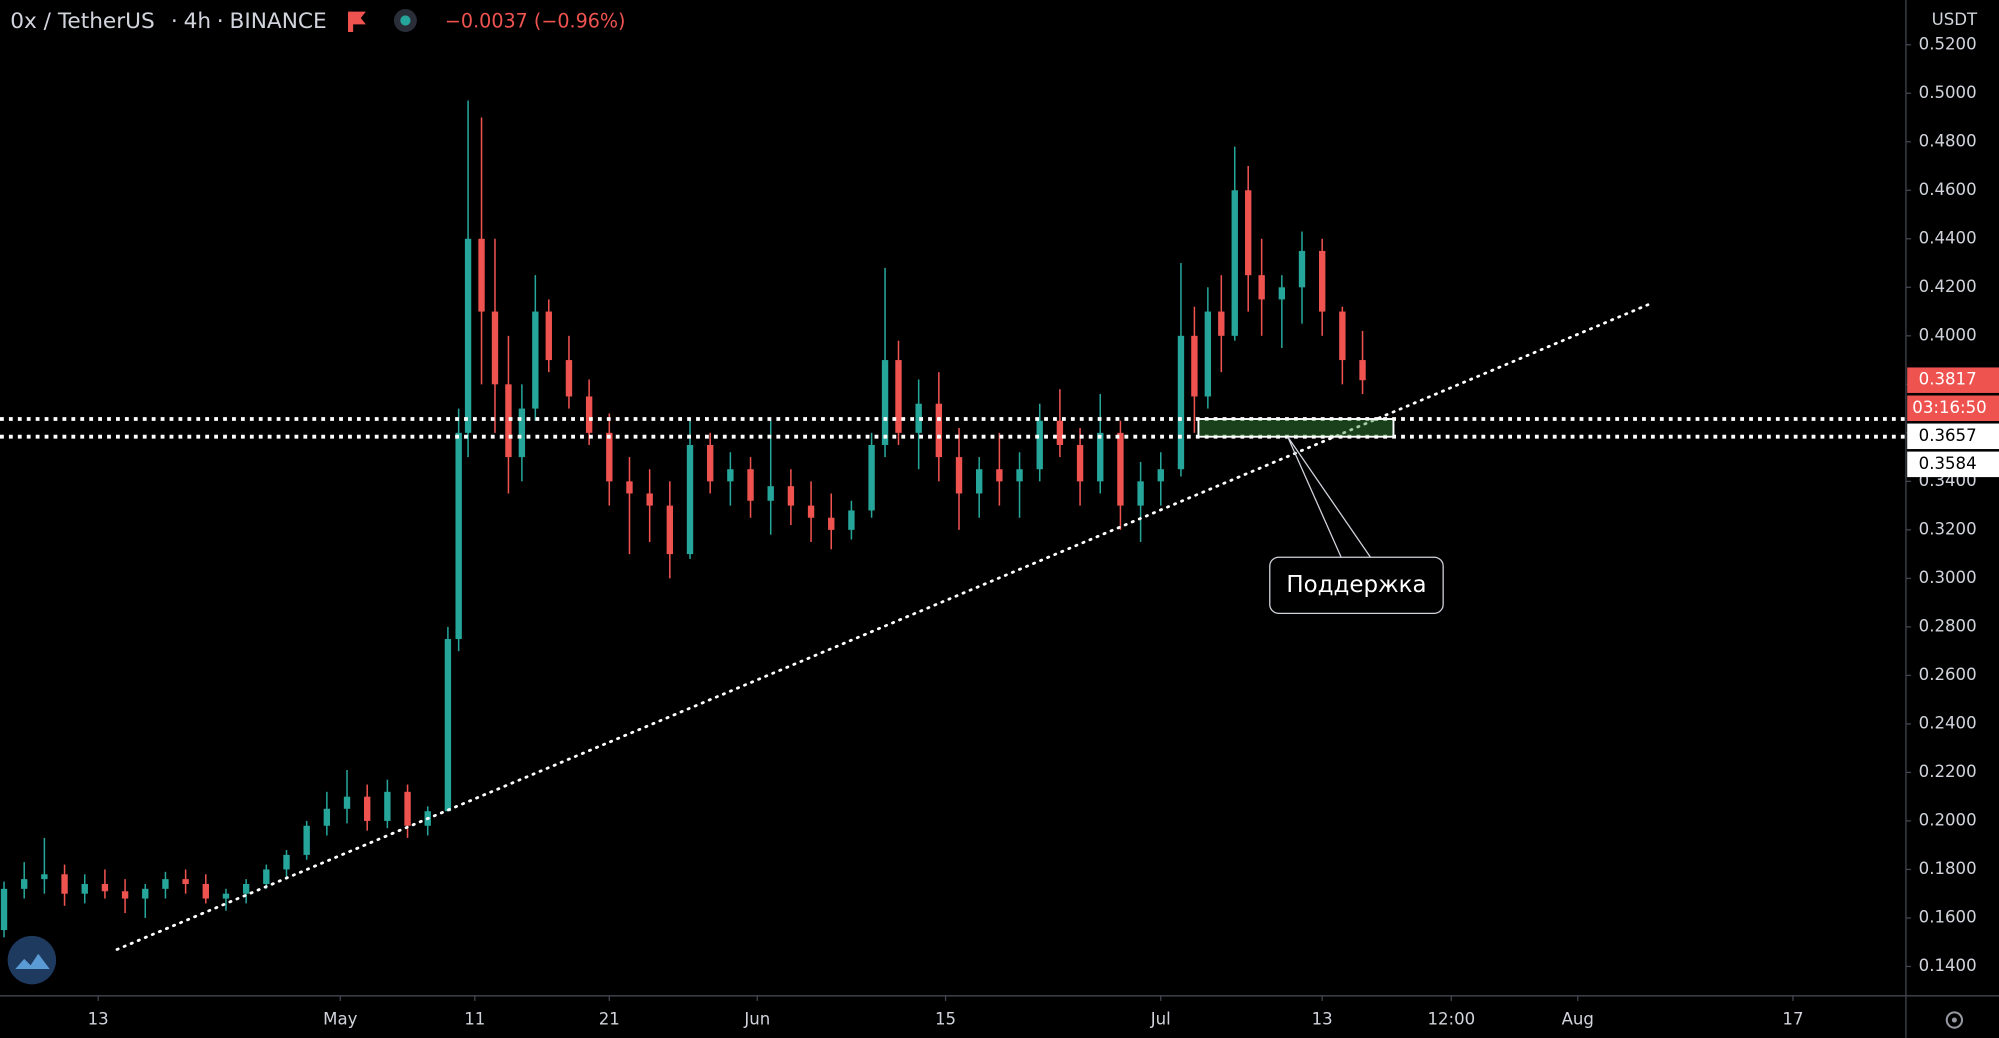 The width and height of the screenshot is (1999, 1038). Describe the element at coordinates (277, 21) in the screenshot. I see `exchange: BINANCE` at that location.